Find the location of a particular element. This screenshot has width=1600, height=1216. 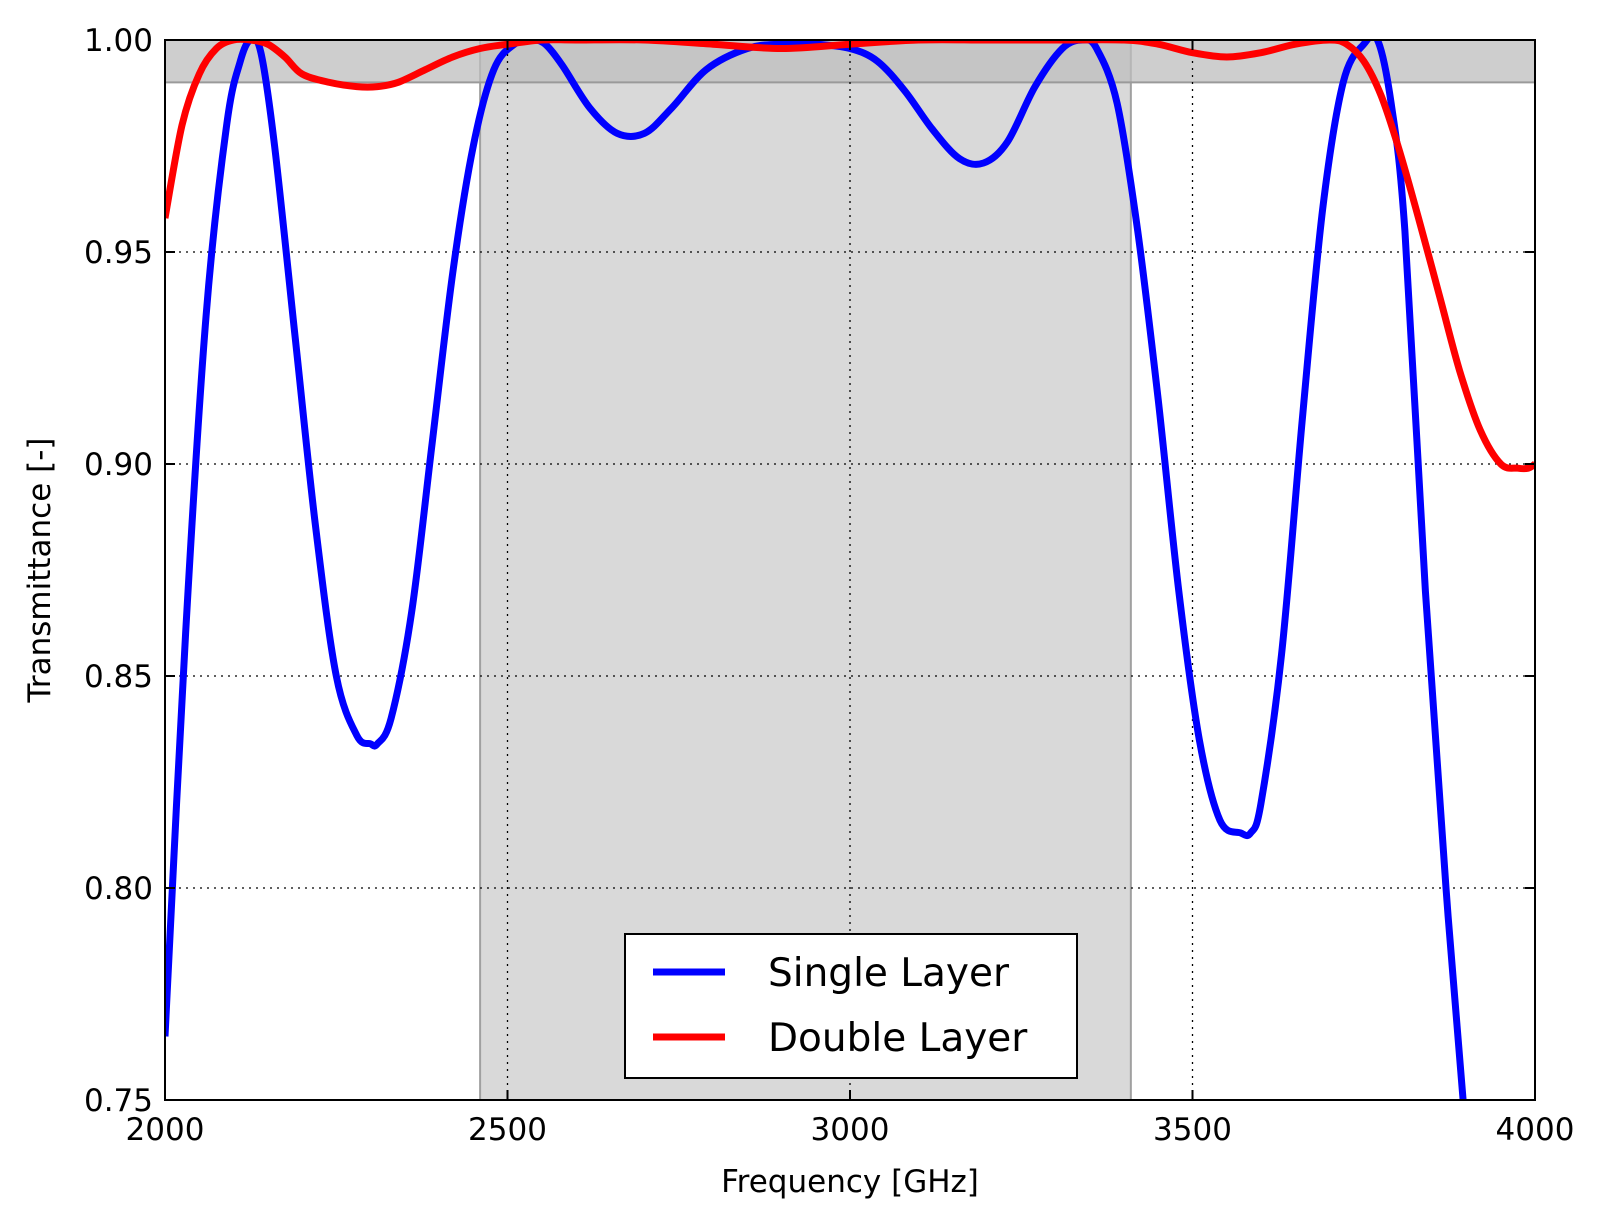

y-tick-label: 0.95 is located at coordinates (118, 253).